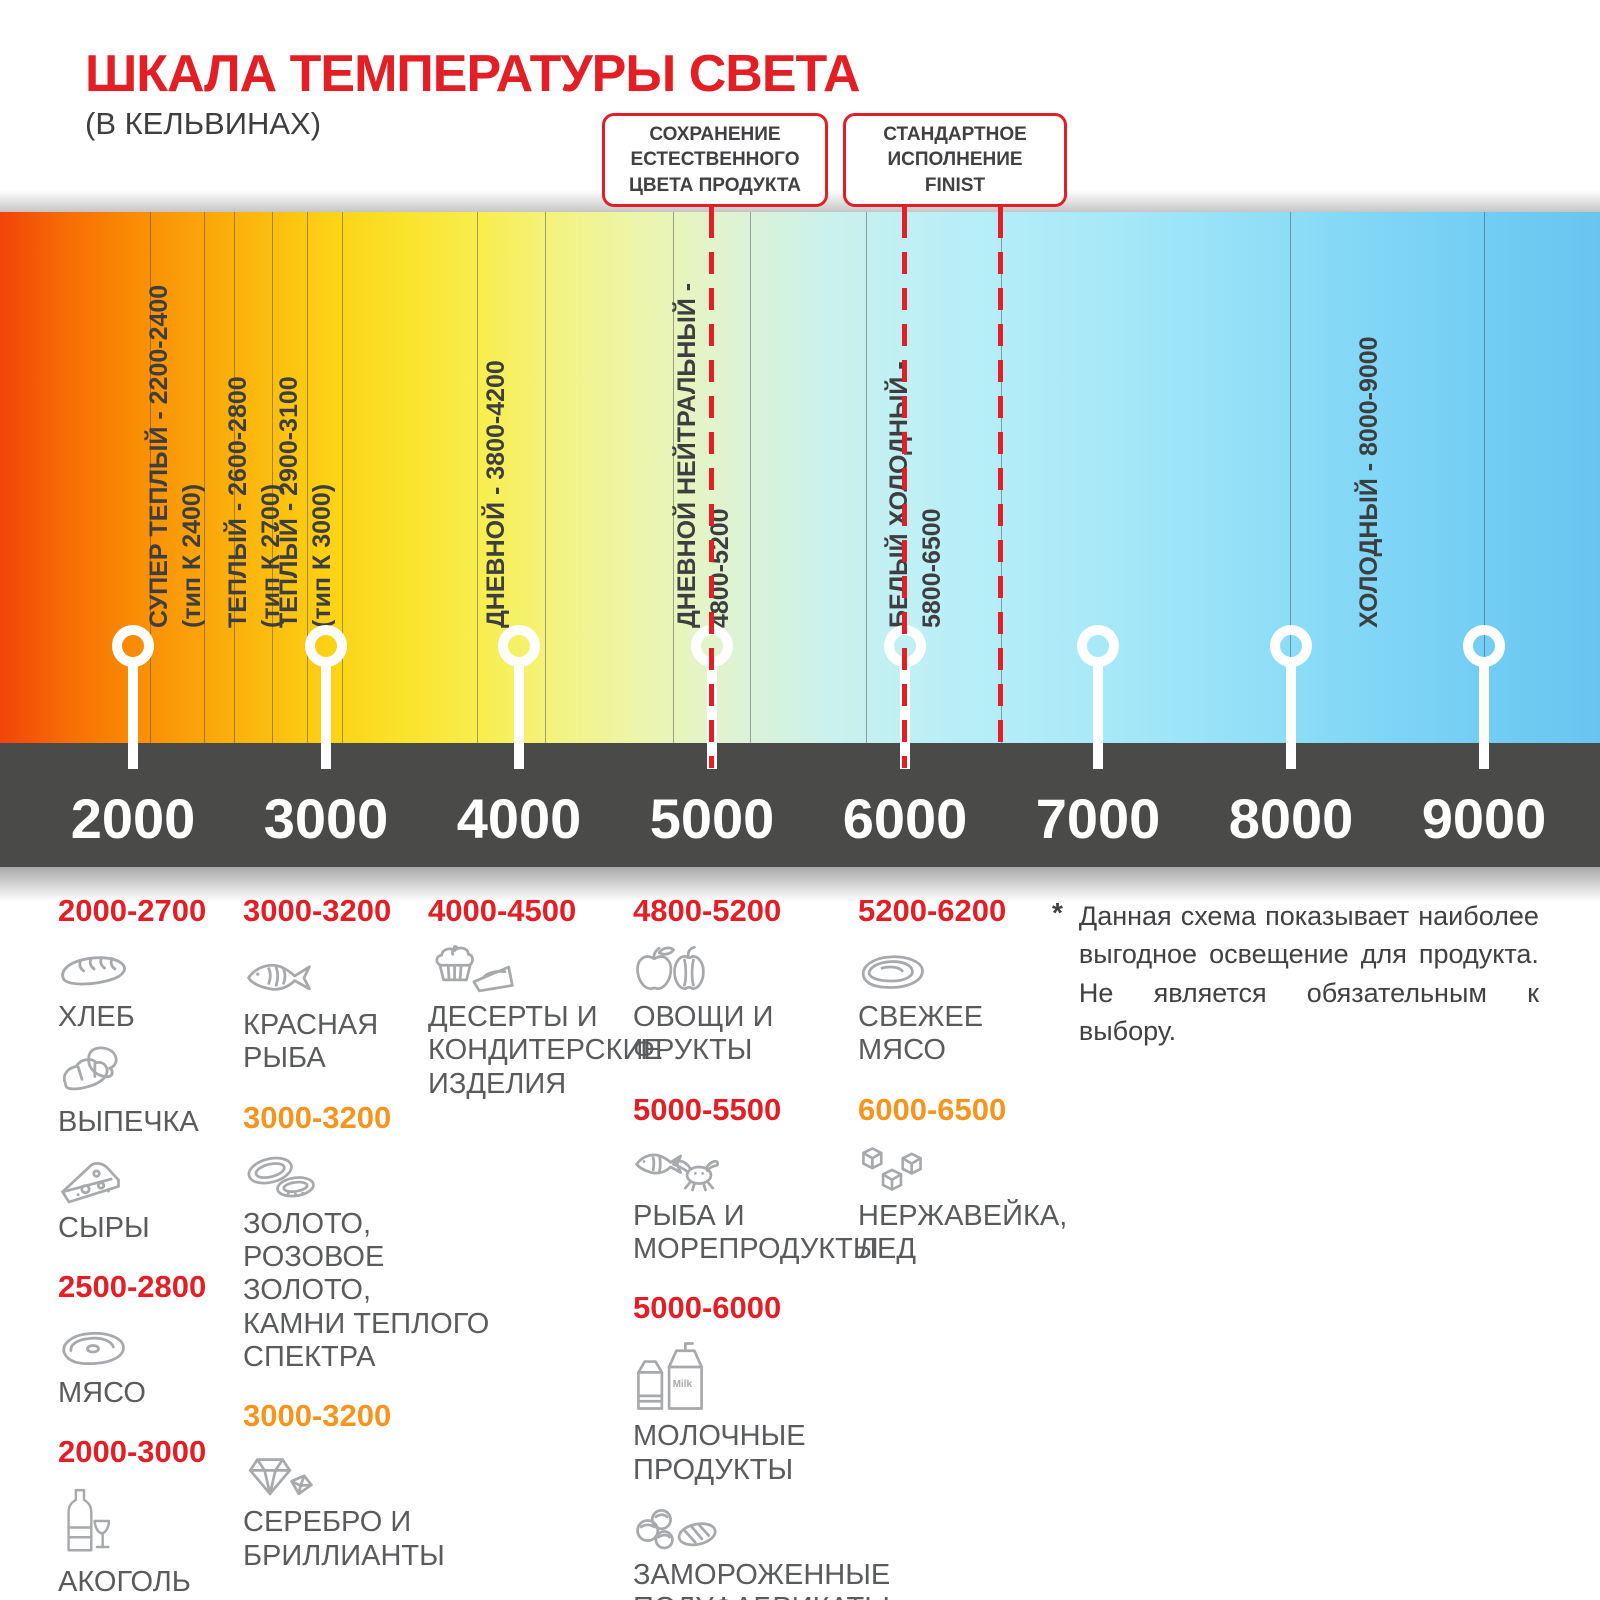  What do you see at coordinates (955, 160) in the screenshot?
I see `callout-standard-finist: СТАНДАРТНОЕ ИСПОЛНЕНИЕ FINIST` at bounding box center [955, 160].